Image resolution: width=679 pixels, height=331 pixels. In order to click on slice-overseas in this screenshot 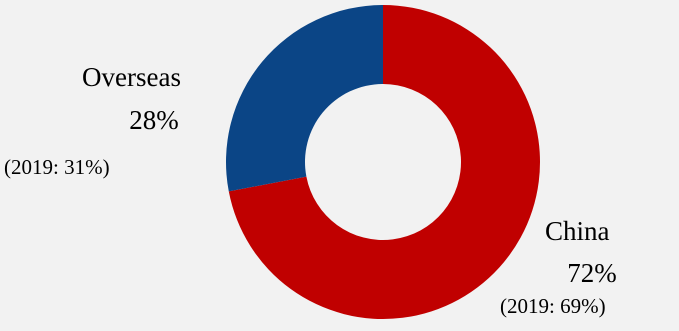, I will do `click(304, 98)`.